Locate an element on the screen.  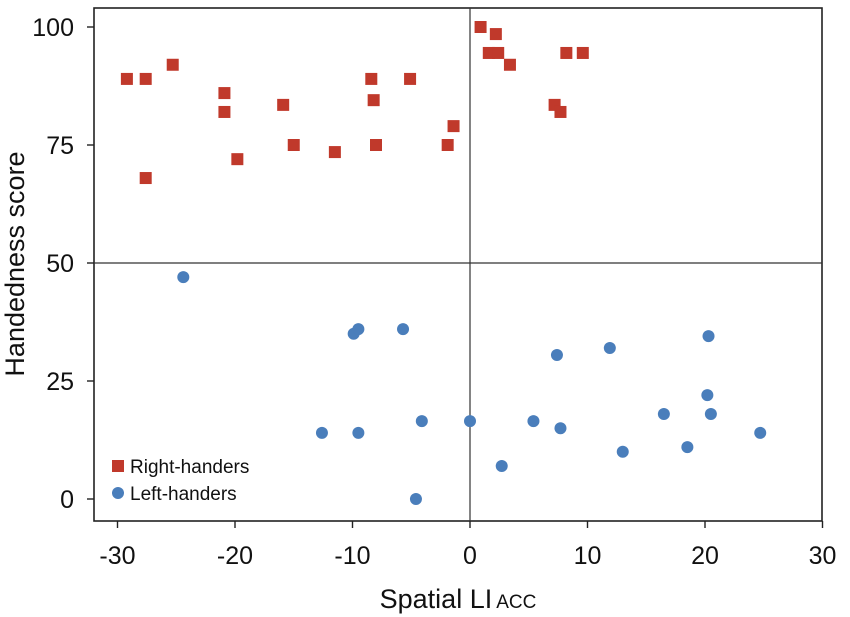
x-tick-label: -20 is located at coordinates (235, 556).